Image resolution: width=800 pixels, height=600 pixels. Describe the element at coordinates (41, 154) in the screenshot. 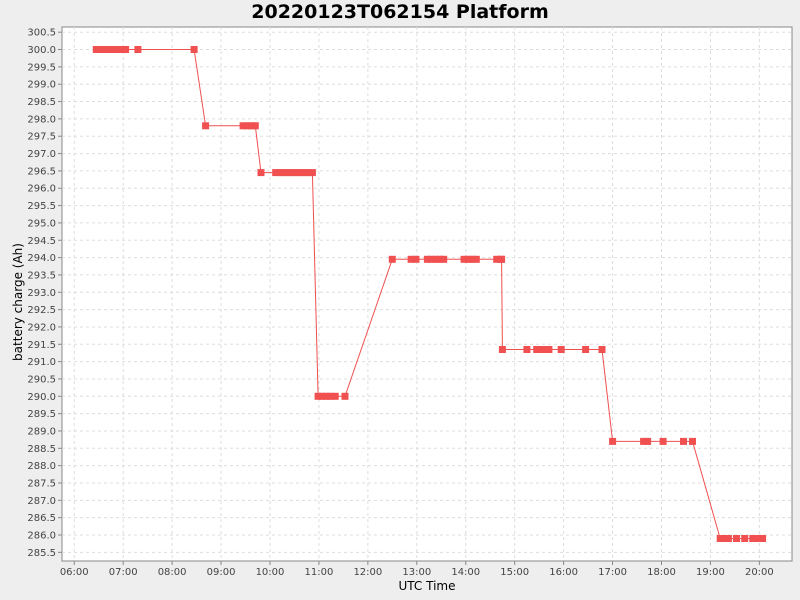

I see `y-tick-label: 297.0` at that location.